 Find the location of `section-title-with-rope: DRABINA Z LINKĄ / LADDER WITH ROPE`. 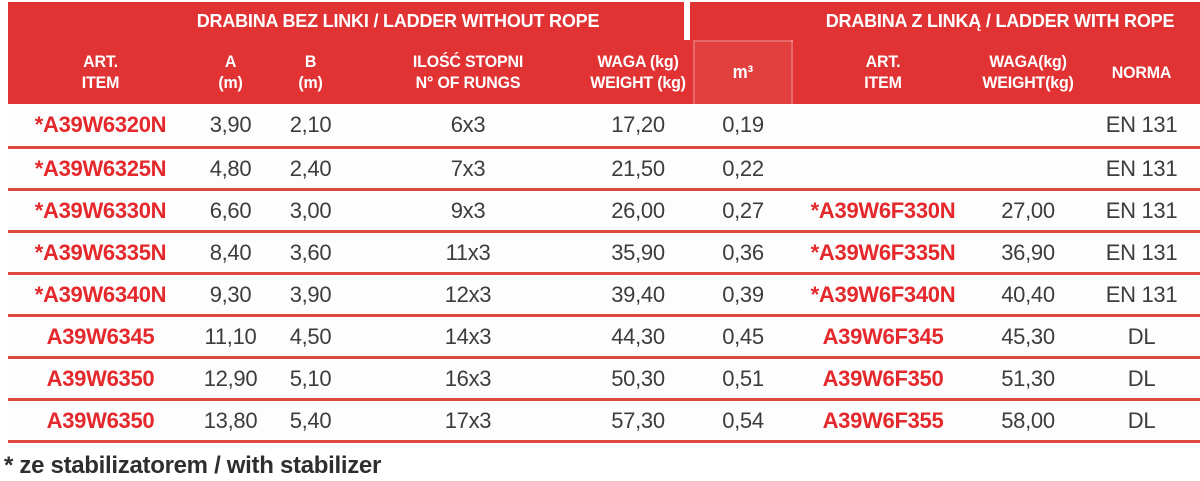

section-title-with-rope: DRABINA Z LINKĄ / LADDER WITH ROPE is located at coordinates (1000, 20).